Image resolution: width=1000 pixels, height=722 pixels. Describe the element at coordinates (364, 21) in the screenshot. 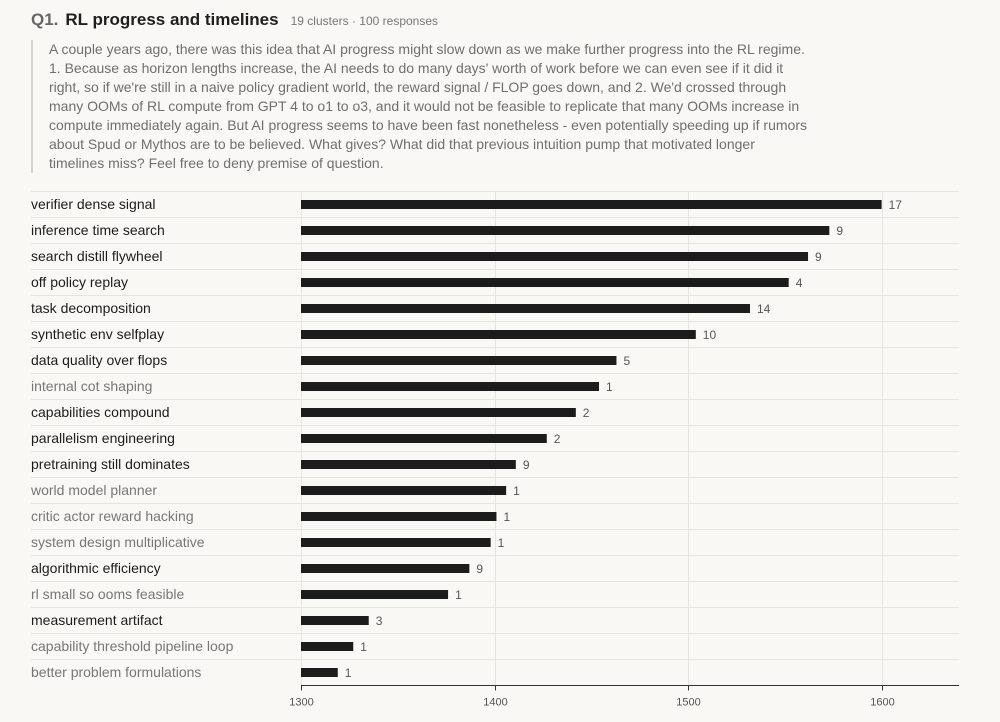

I see `cluster-response-count: 19 clusters · 100 responses` at that location.